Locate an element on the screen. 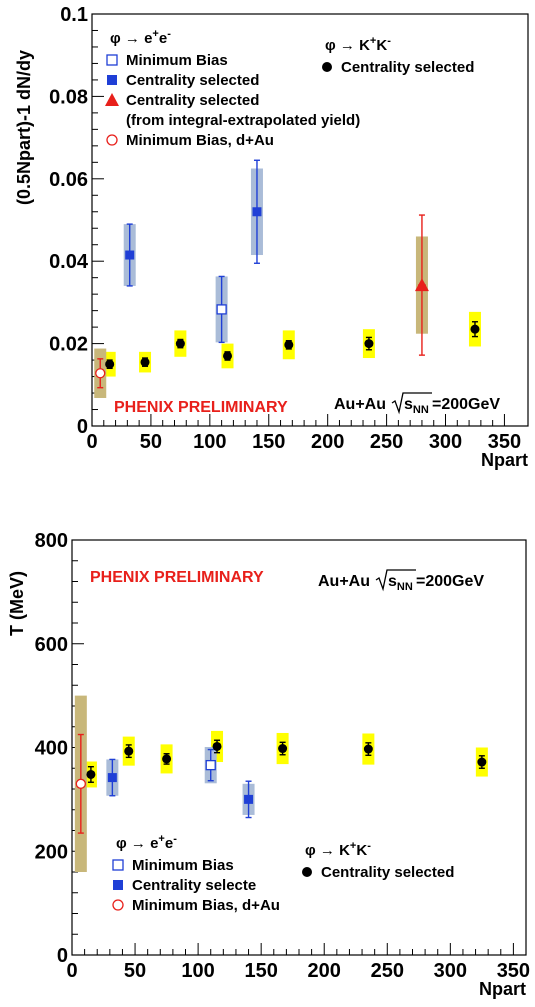 Image resolution: width=535 pixels, height=1007 pixels. legend-entry: Centrality selecte is located at coordinates (194, 885).